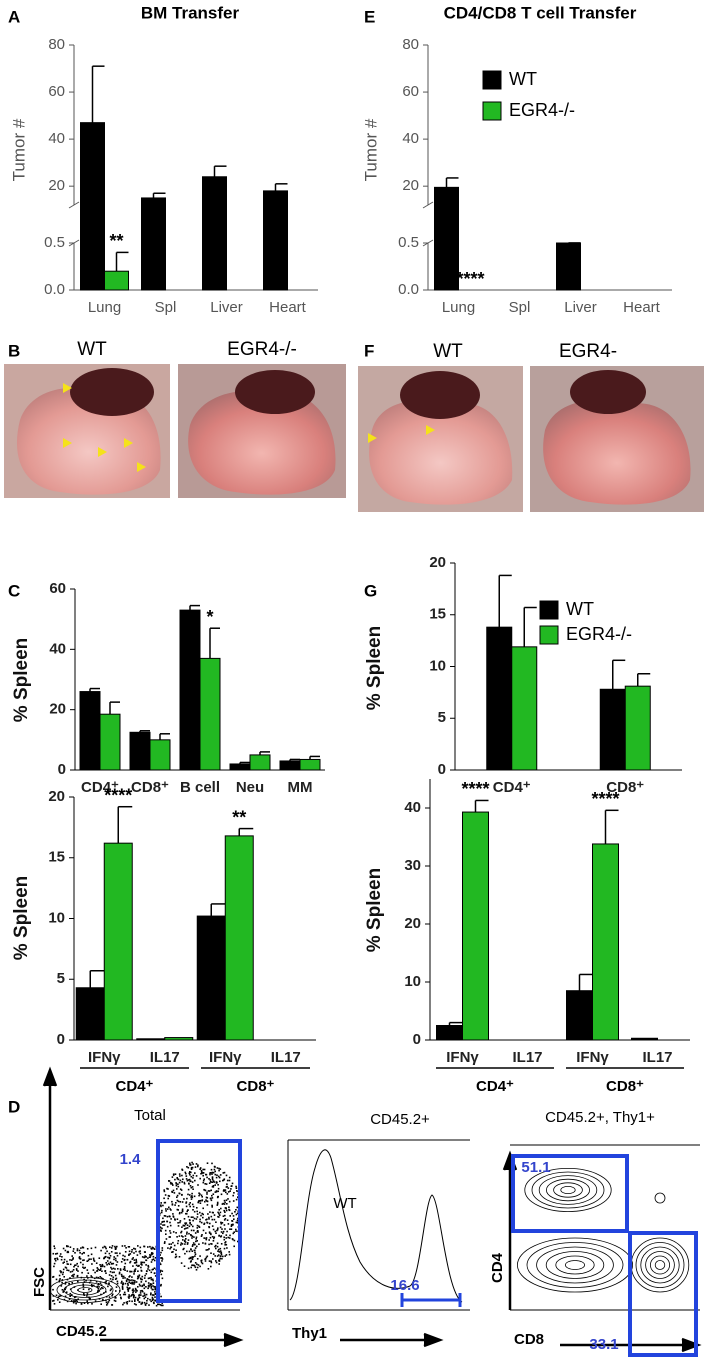 Image resolution: width=709 pixels, height=1361 pixels. What do you see at coordinates (369, 16) in the screenshot?
I see `panel-label: E` at bounding box center [369, 16].